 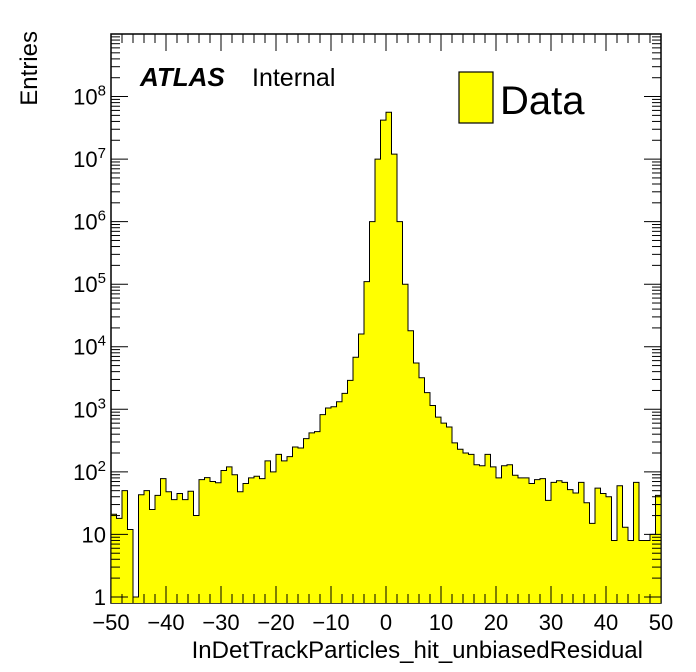 I want to click on x-tick-label: −50, so click(x=110, y=622).